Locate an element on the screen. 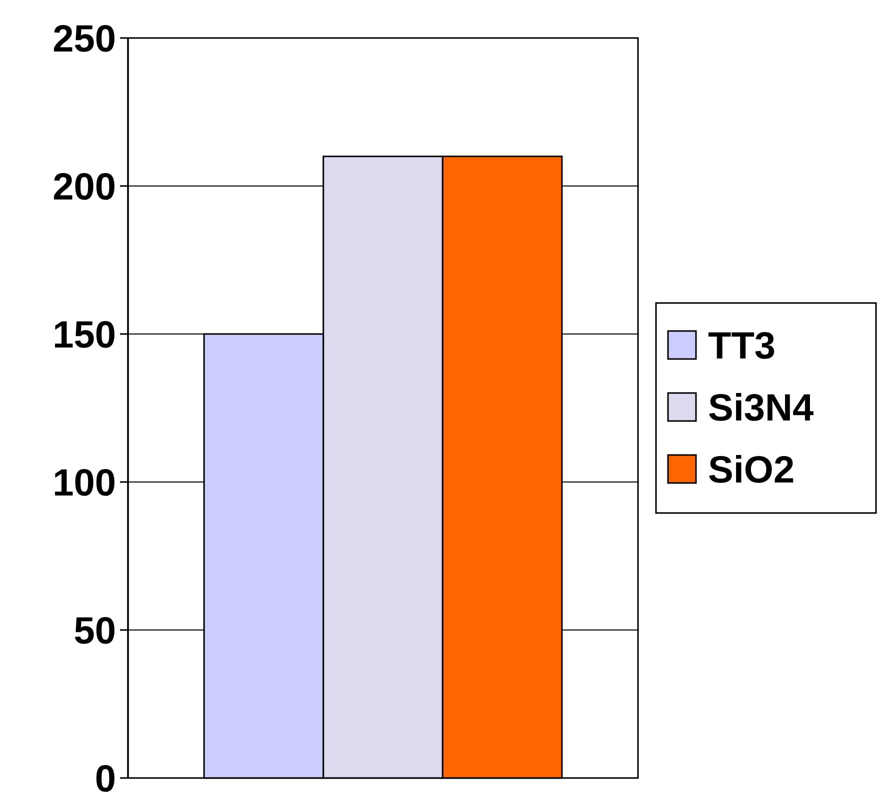 The image size is (886, 812). legend-label: TT3 is located at coordinates (742, 346).